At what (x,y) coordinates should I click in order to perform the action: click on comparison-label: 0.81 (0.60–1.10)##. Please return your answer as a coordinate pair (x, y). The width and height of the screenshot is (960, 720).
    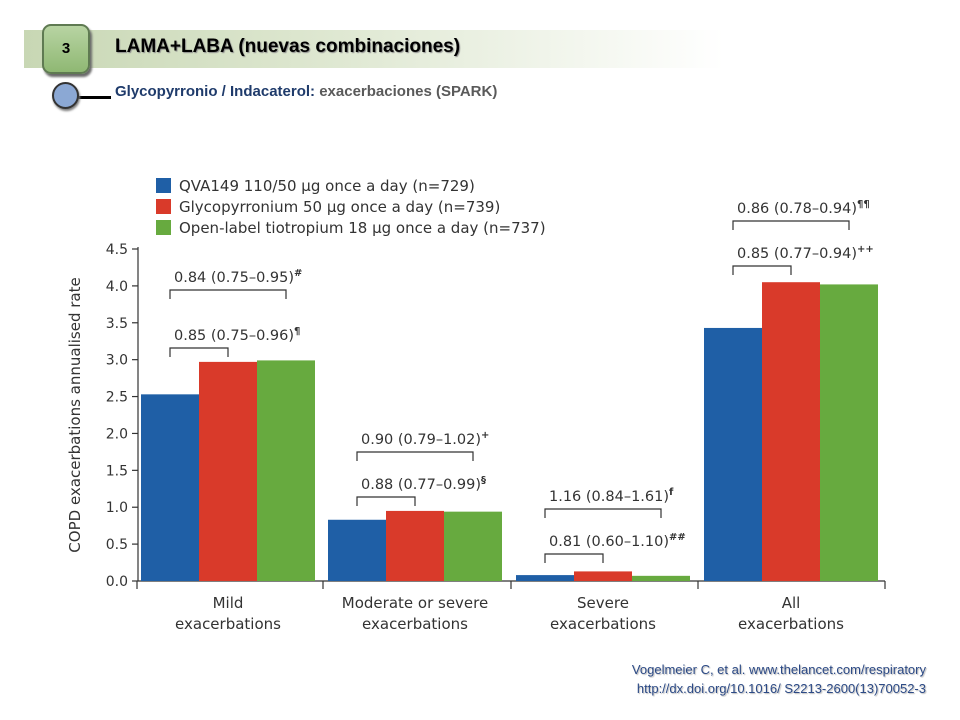
    Looking at the image, I should click on (617, 541).